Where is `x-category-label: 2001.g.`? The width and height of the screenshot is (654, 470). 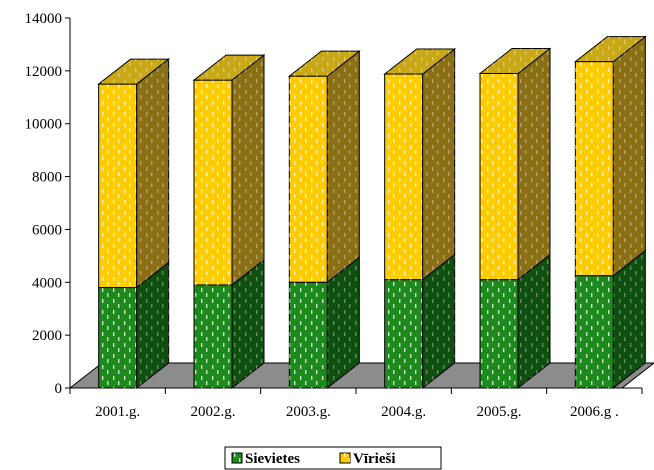
x-category-label: 2001.g. is located at coordinates (117, 412).